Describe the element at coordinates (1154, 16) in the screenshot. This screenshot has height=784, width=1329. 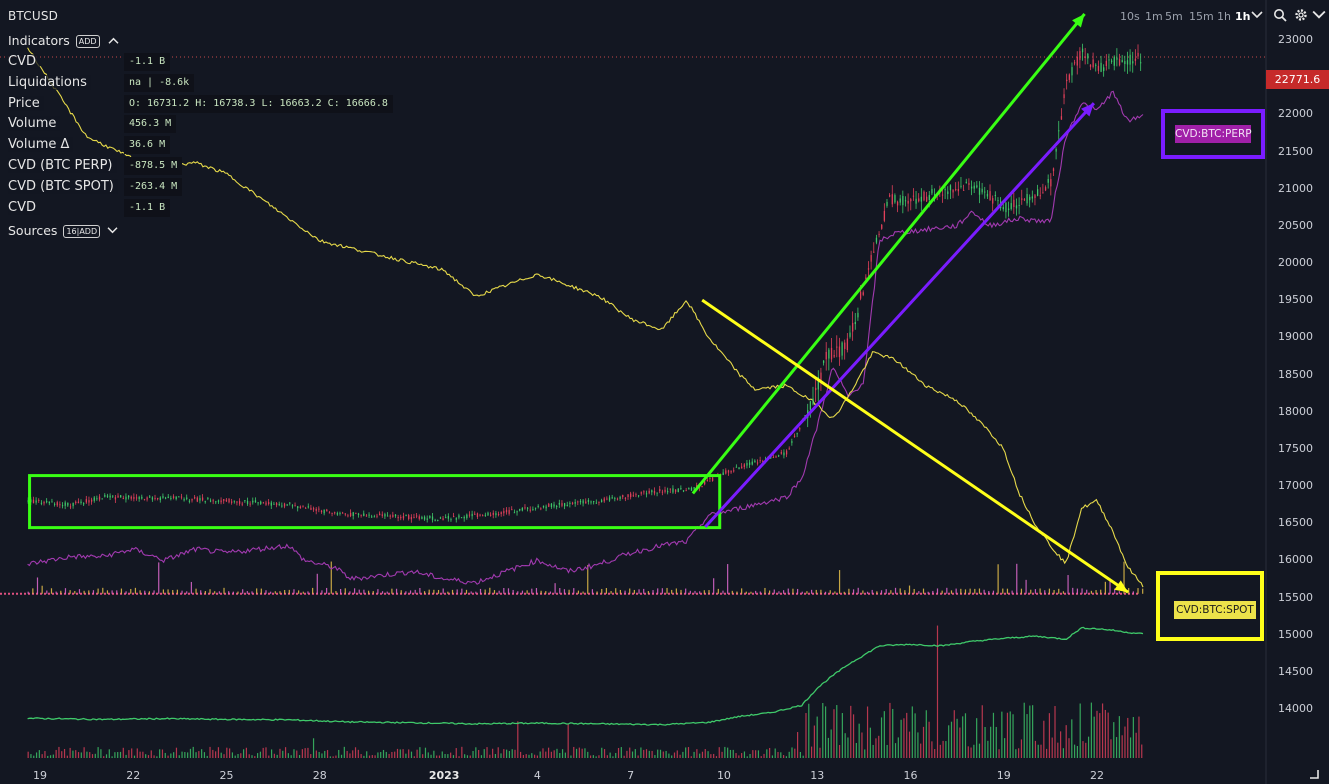
I see `timeframe-1m: 1m` at that location.